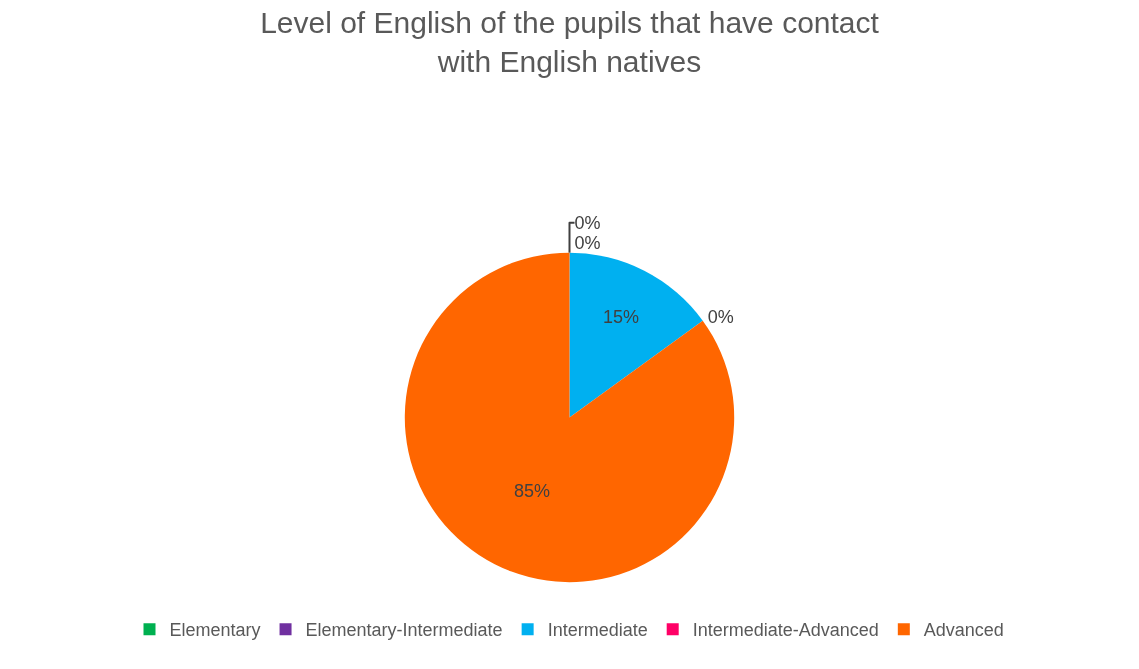 This screenshot has width=1139, height=669. What do you see at coordinates (404, 630) in the screenshot?
I see `legend-label: Elementary-Intermediate` at bounding box center [404, 630].